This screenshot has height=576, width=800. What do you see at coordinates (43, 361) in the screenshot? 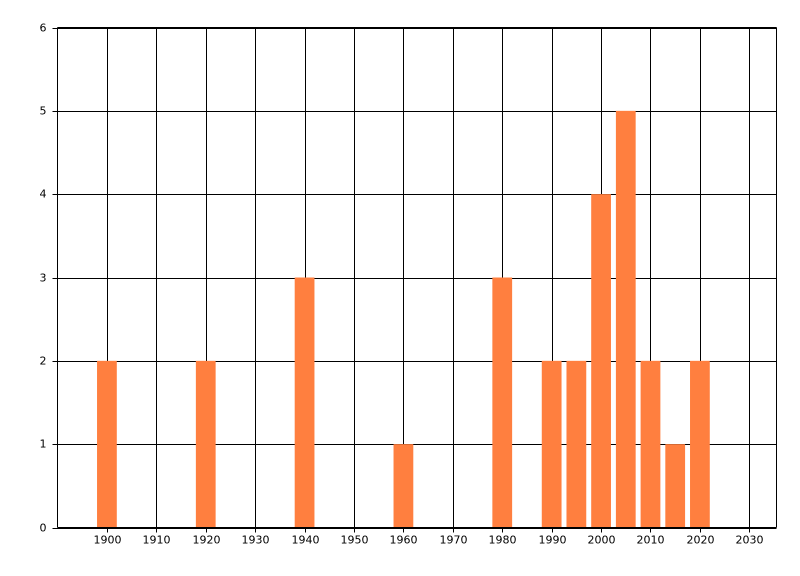
I see `y-tick-label: 2` at bounding box center [43, 361].